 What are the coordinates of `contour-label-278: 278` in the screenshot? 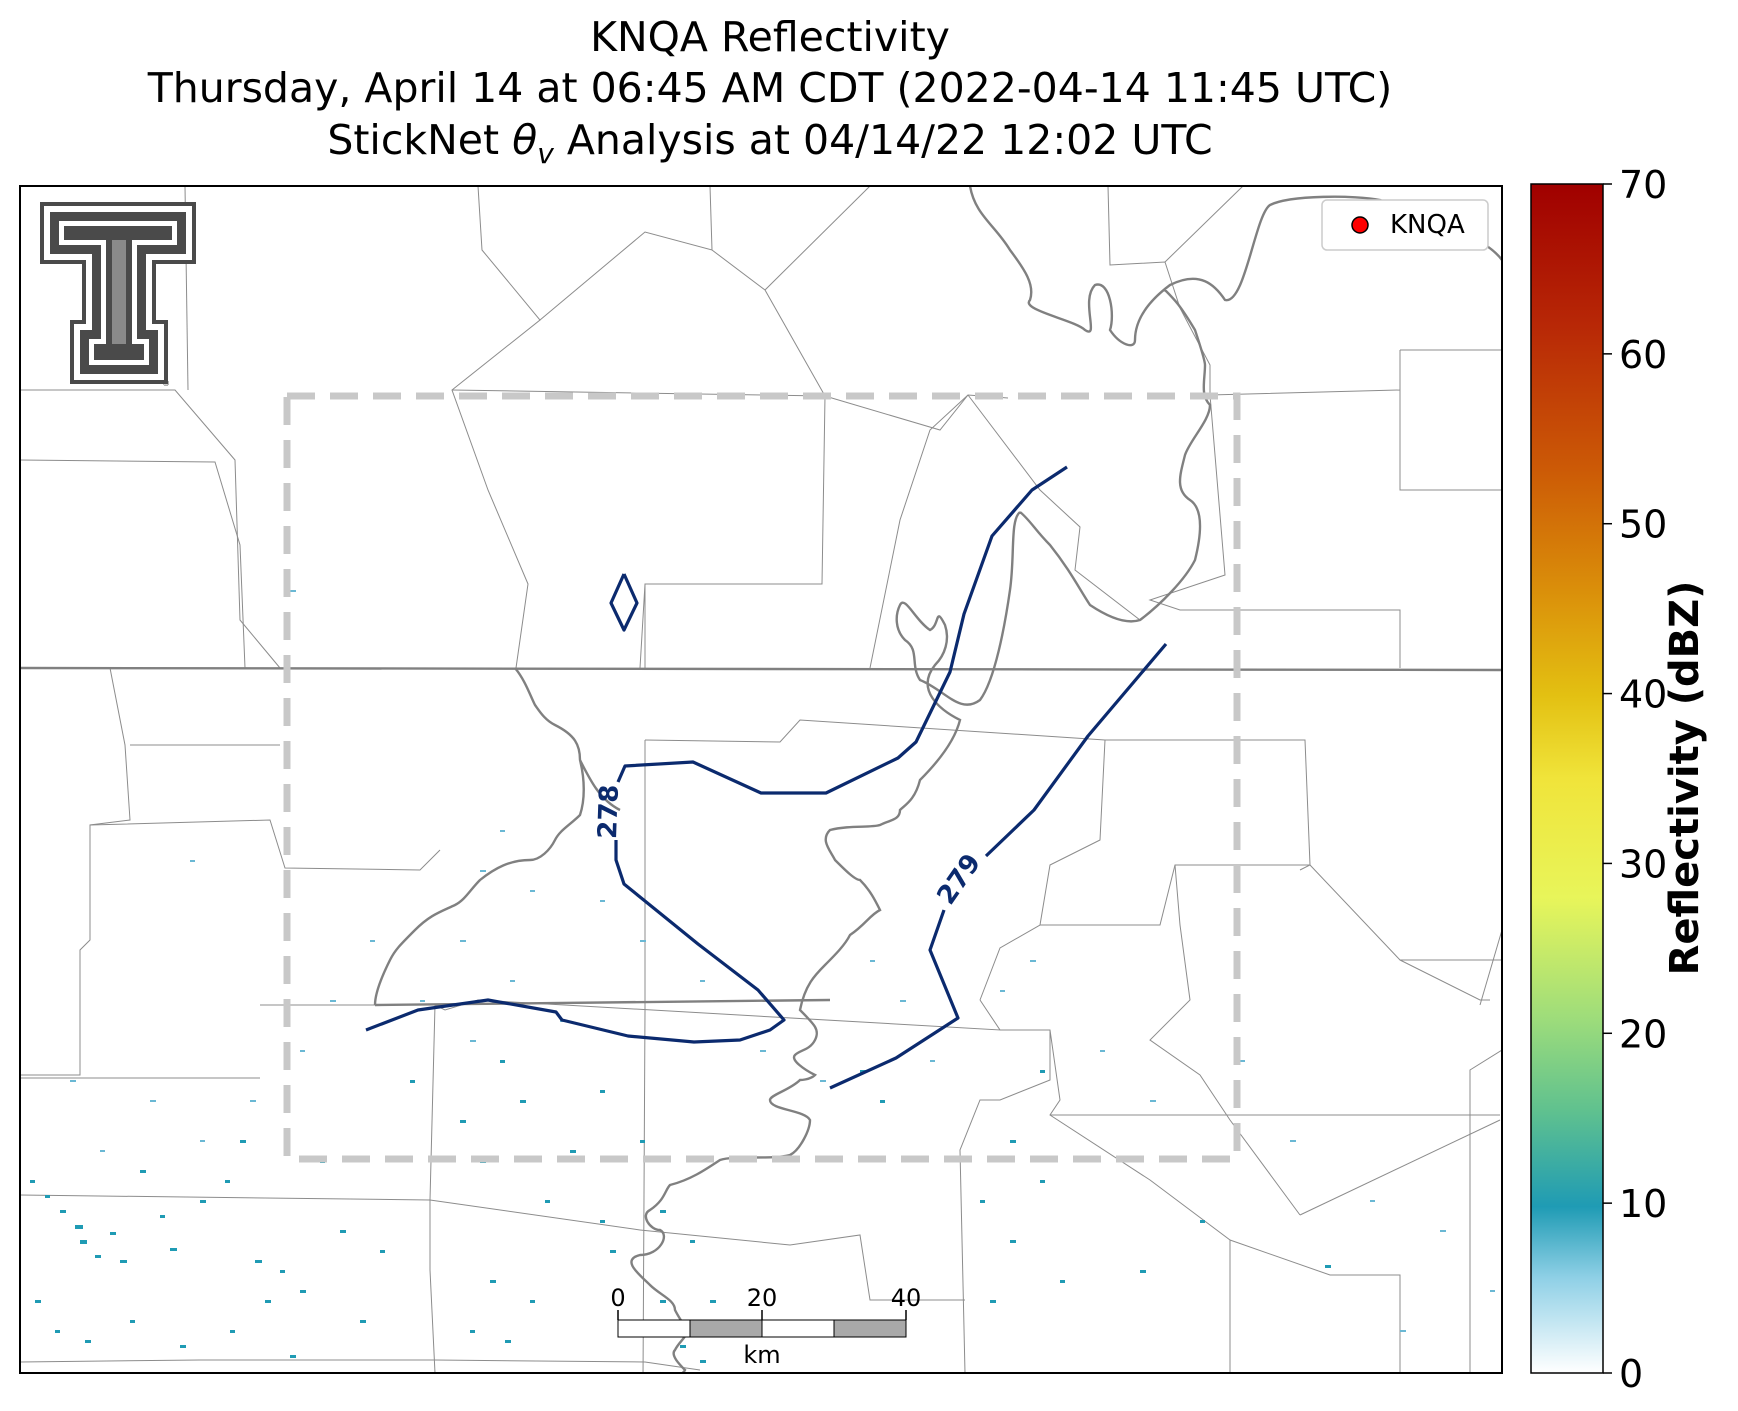 It's located at (609, 811).